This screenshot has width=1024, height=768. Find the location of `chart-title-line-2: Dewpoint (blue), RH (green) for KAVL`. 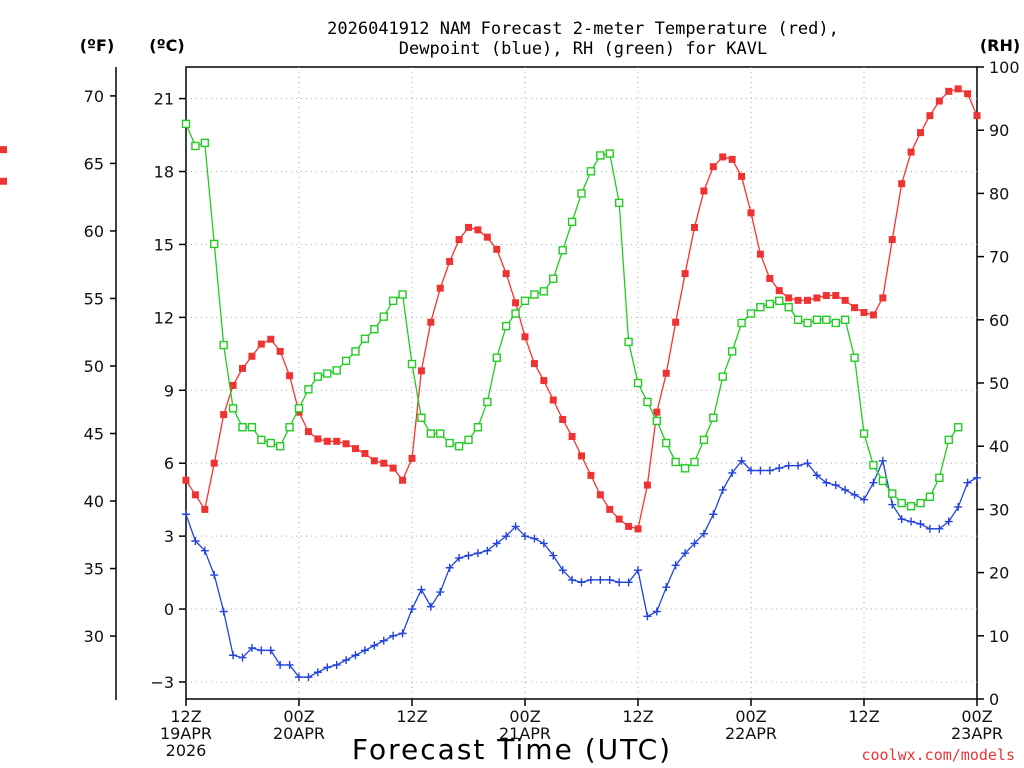

chart-title-line-2: Dewpoint (blue), RH (green) for KAVL is located at coordinates (583, 49).